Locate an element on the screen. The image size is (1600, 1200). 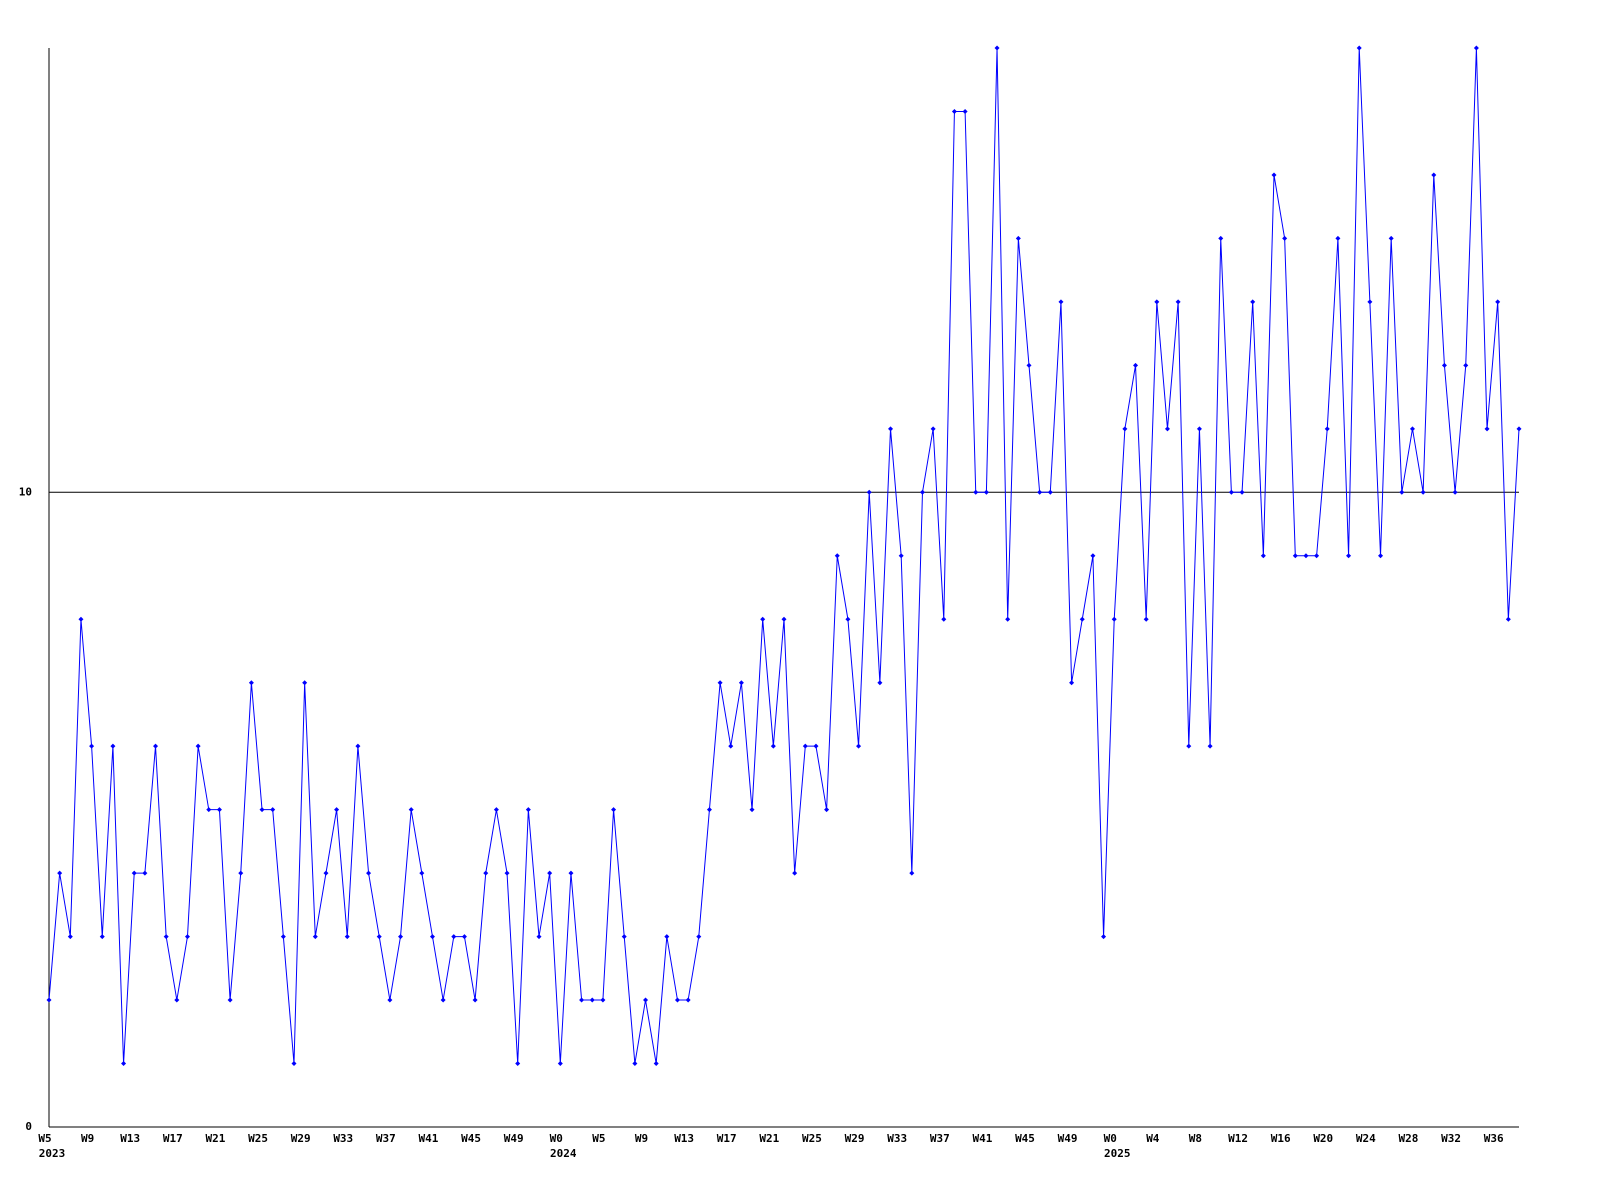
x-tick-label: W37 is located at coordinates (940, 1138).